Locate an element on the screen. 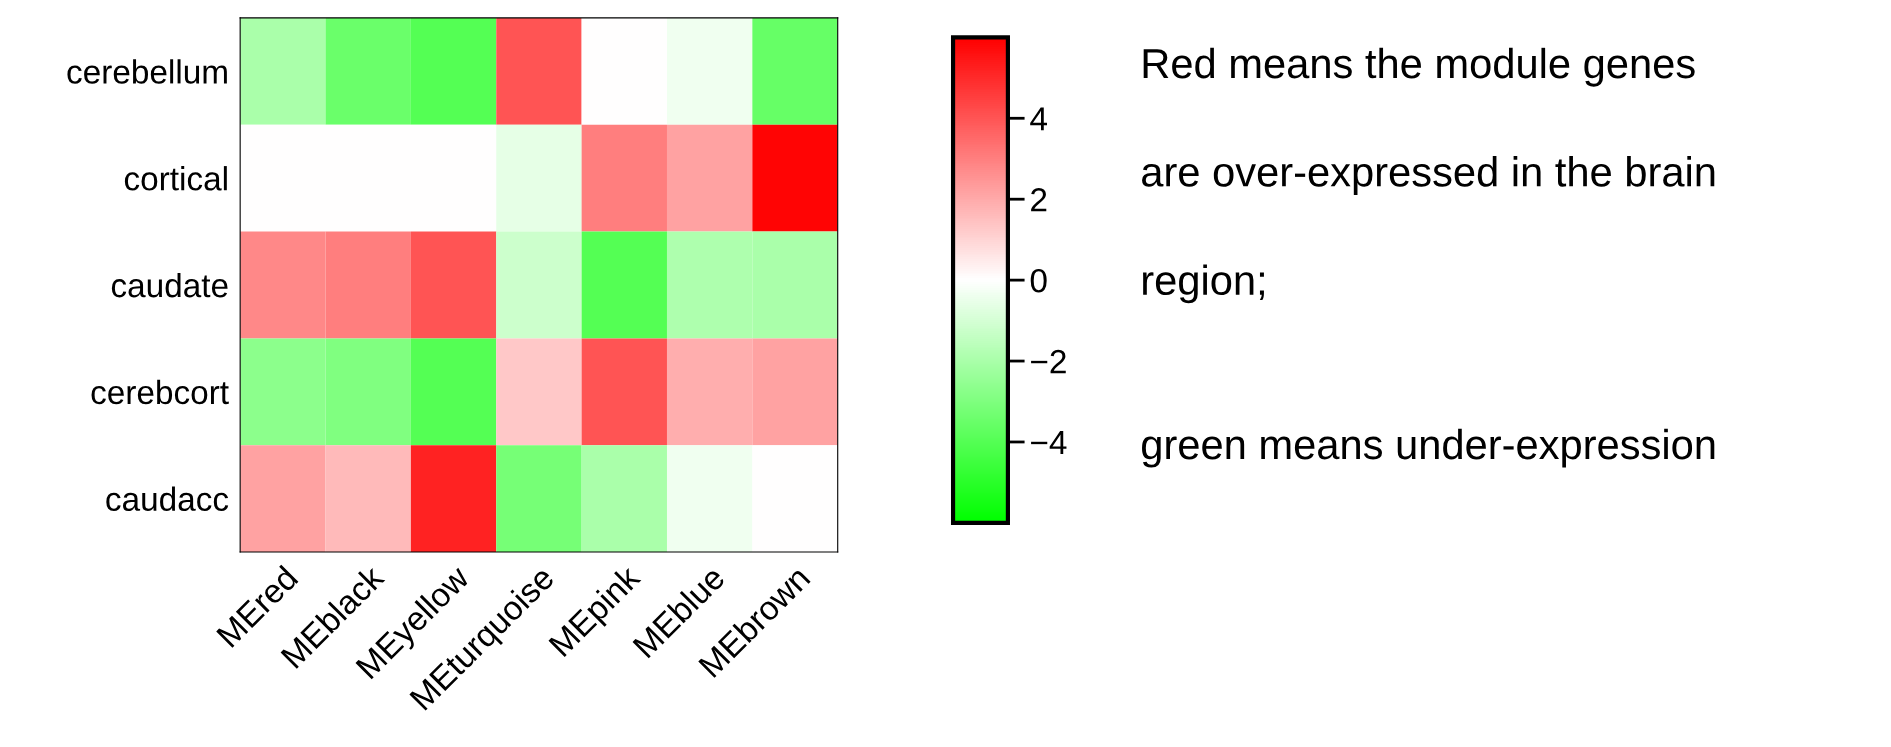 The image size is (1891, 747). text: green means under-expression is located at coordinates (1428, 448).